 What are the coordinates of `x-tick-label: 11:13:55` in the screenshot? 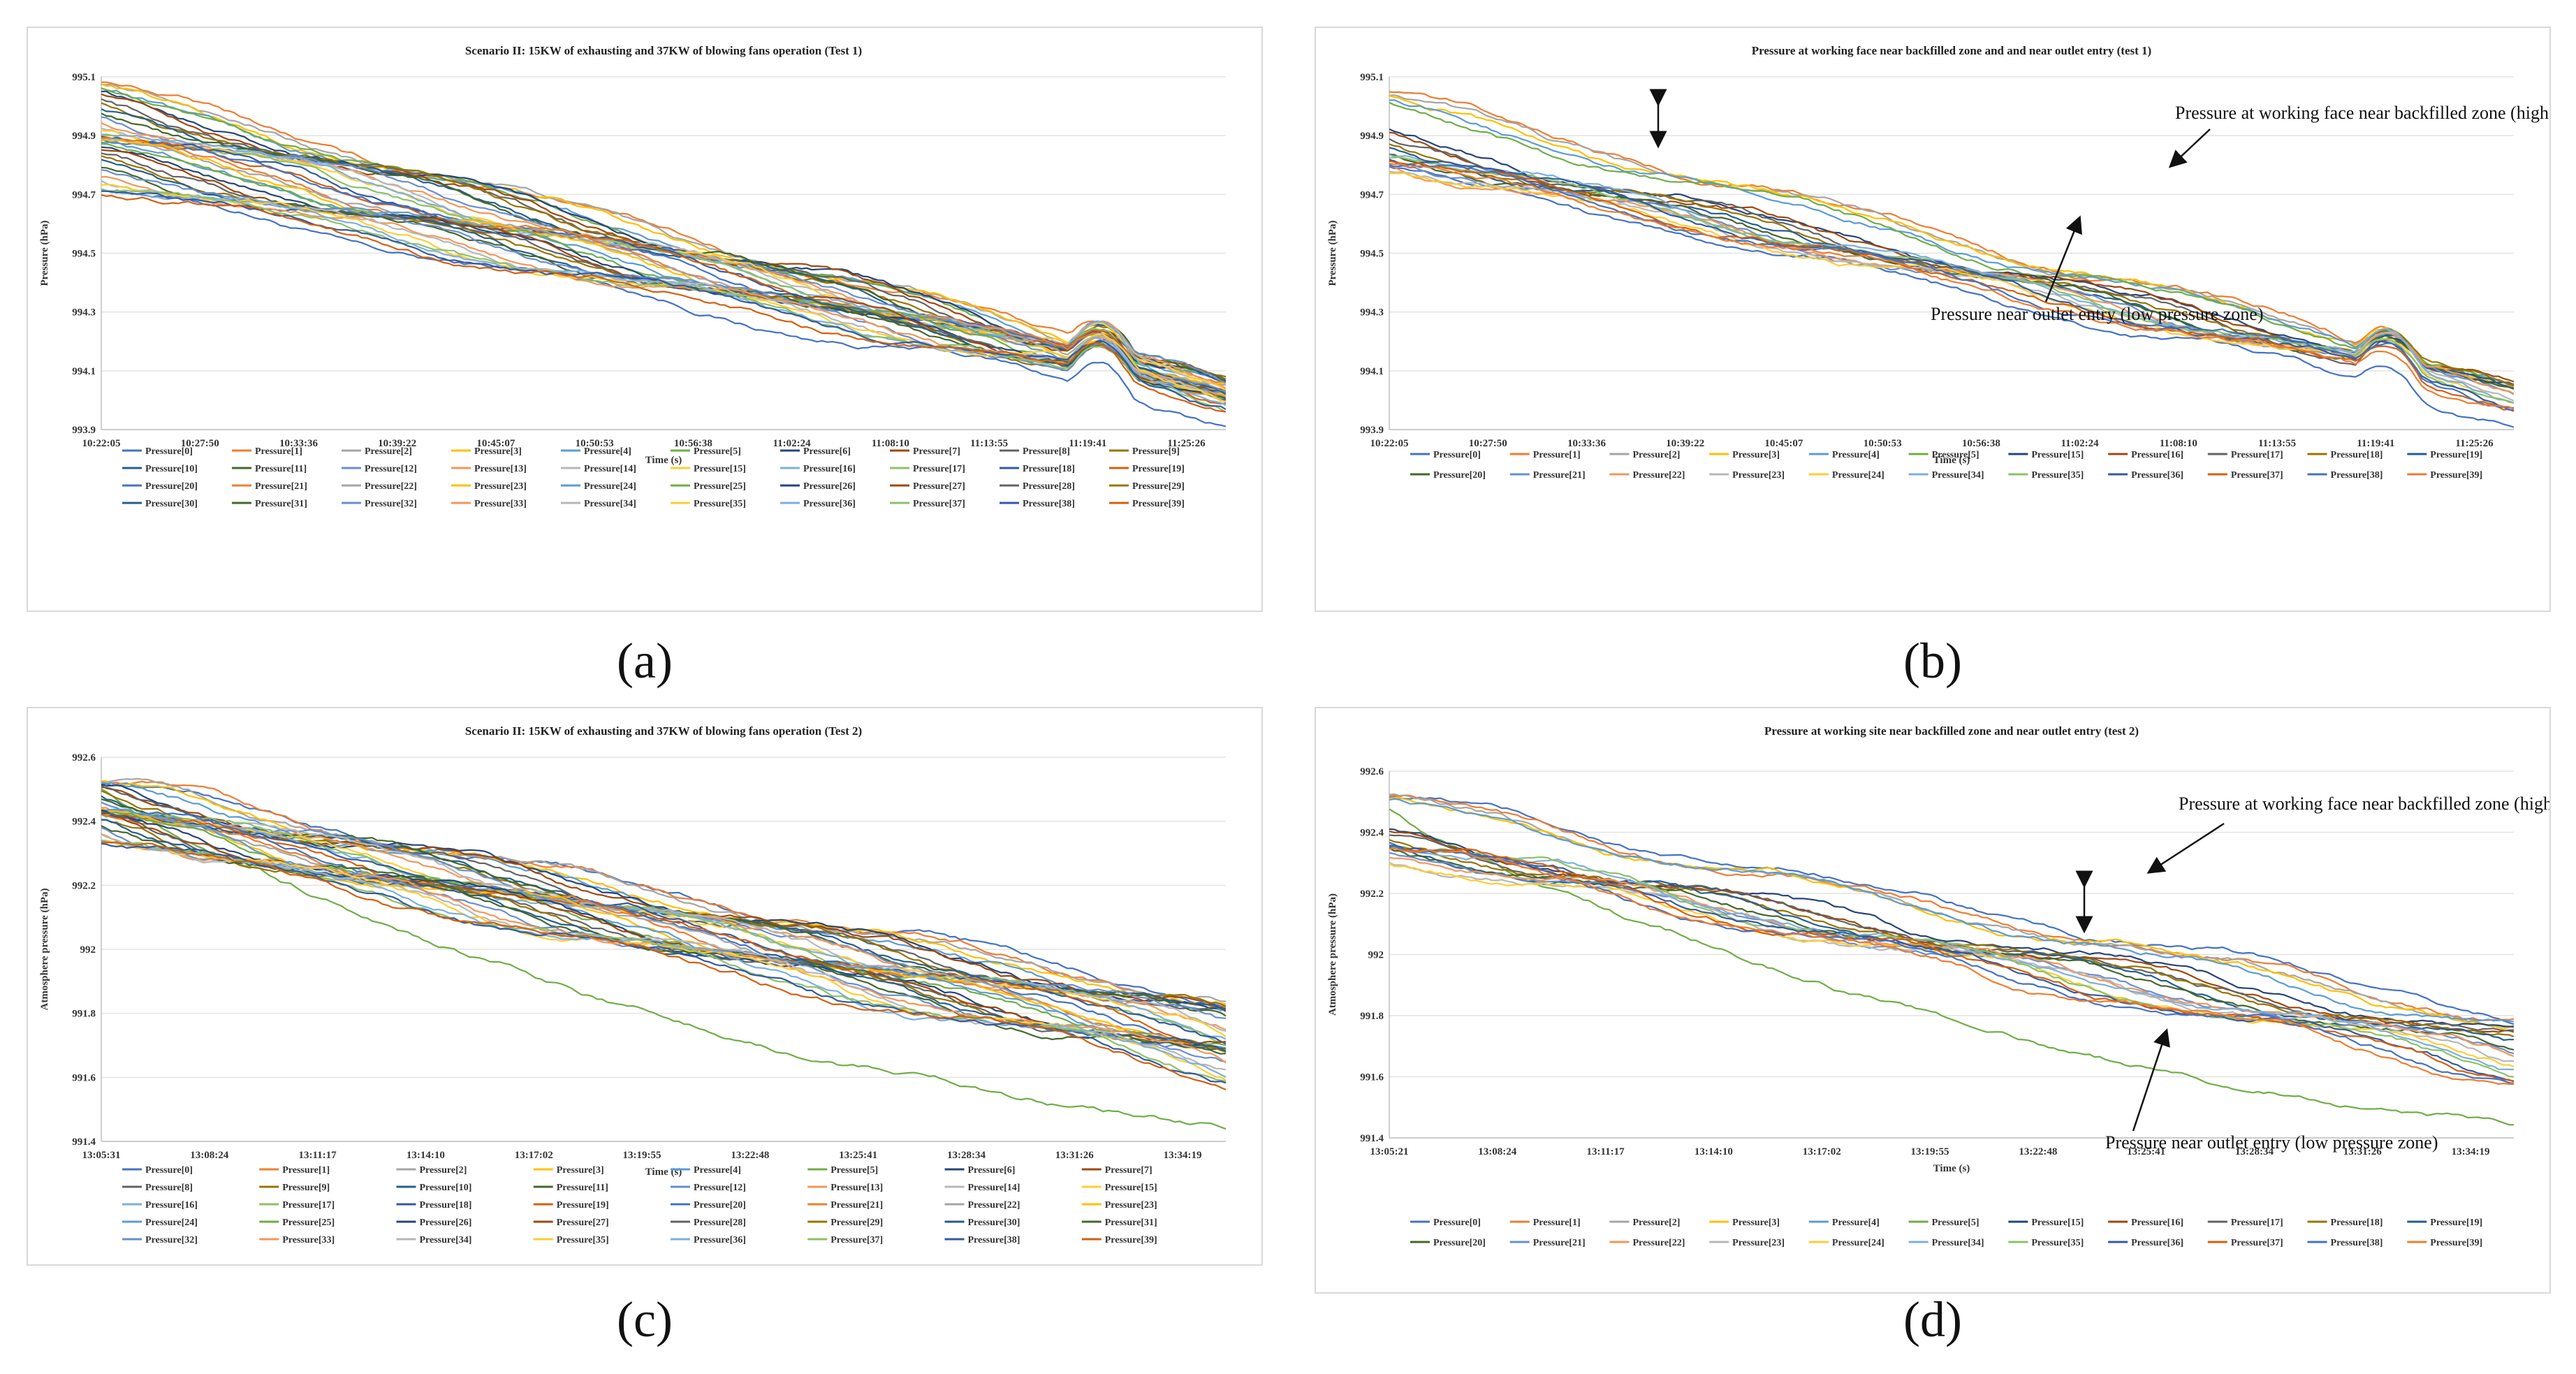 It's located at (2277, 444).